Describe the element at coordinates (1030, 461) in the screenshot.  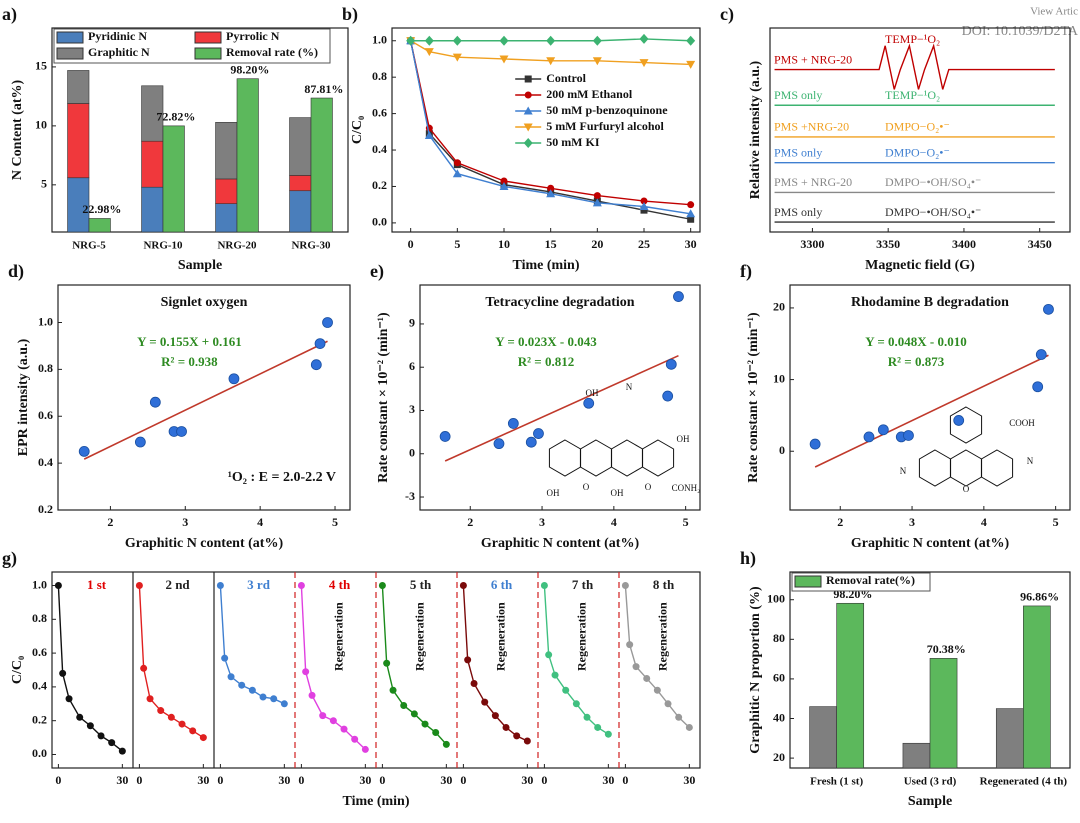
I see `structure-label: N` at that location.